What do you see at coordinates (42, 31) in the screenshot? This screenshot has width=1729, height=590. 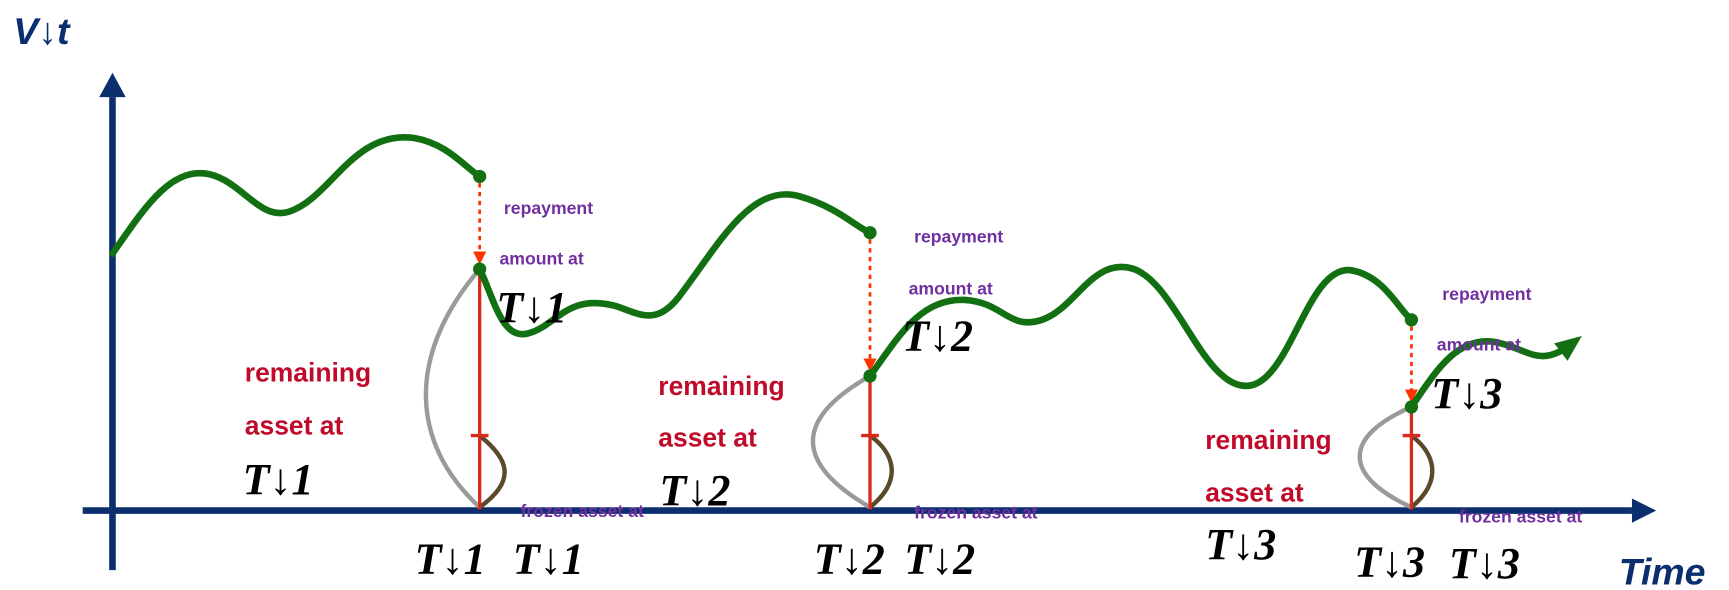 I see `y-label: V↓t` at bounding box center [42, 31].